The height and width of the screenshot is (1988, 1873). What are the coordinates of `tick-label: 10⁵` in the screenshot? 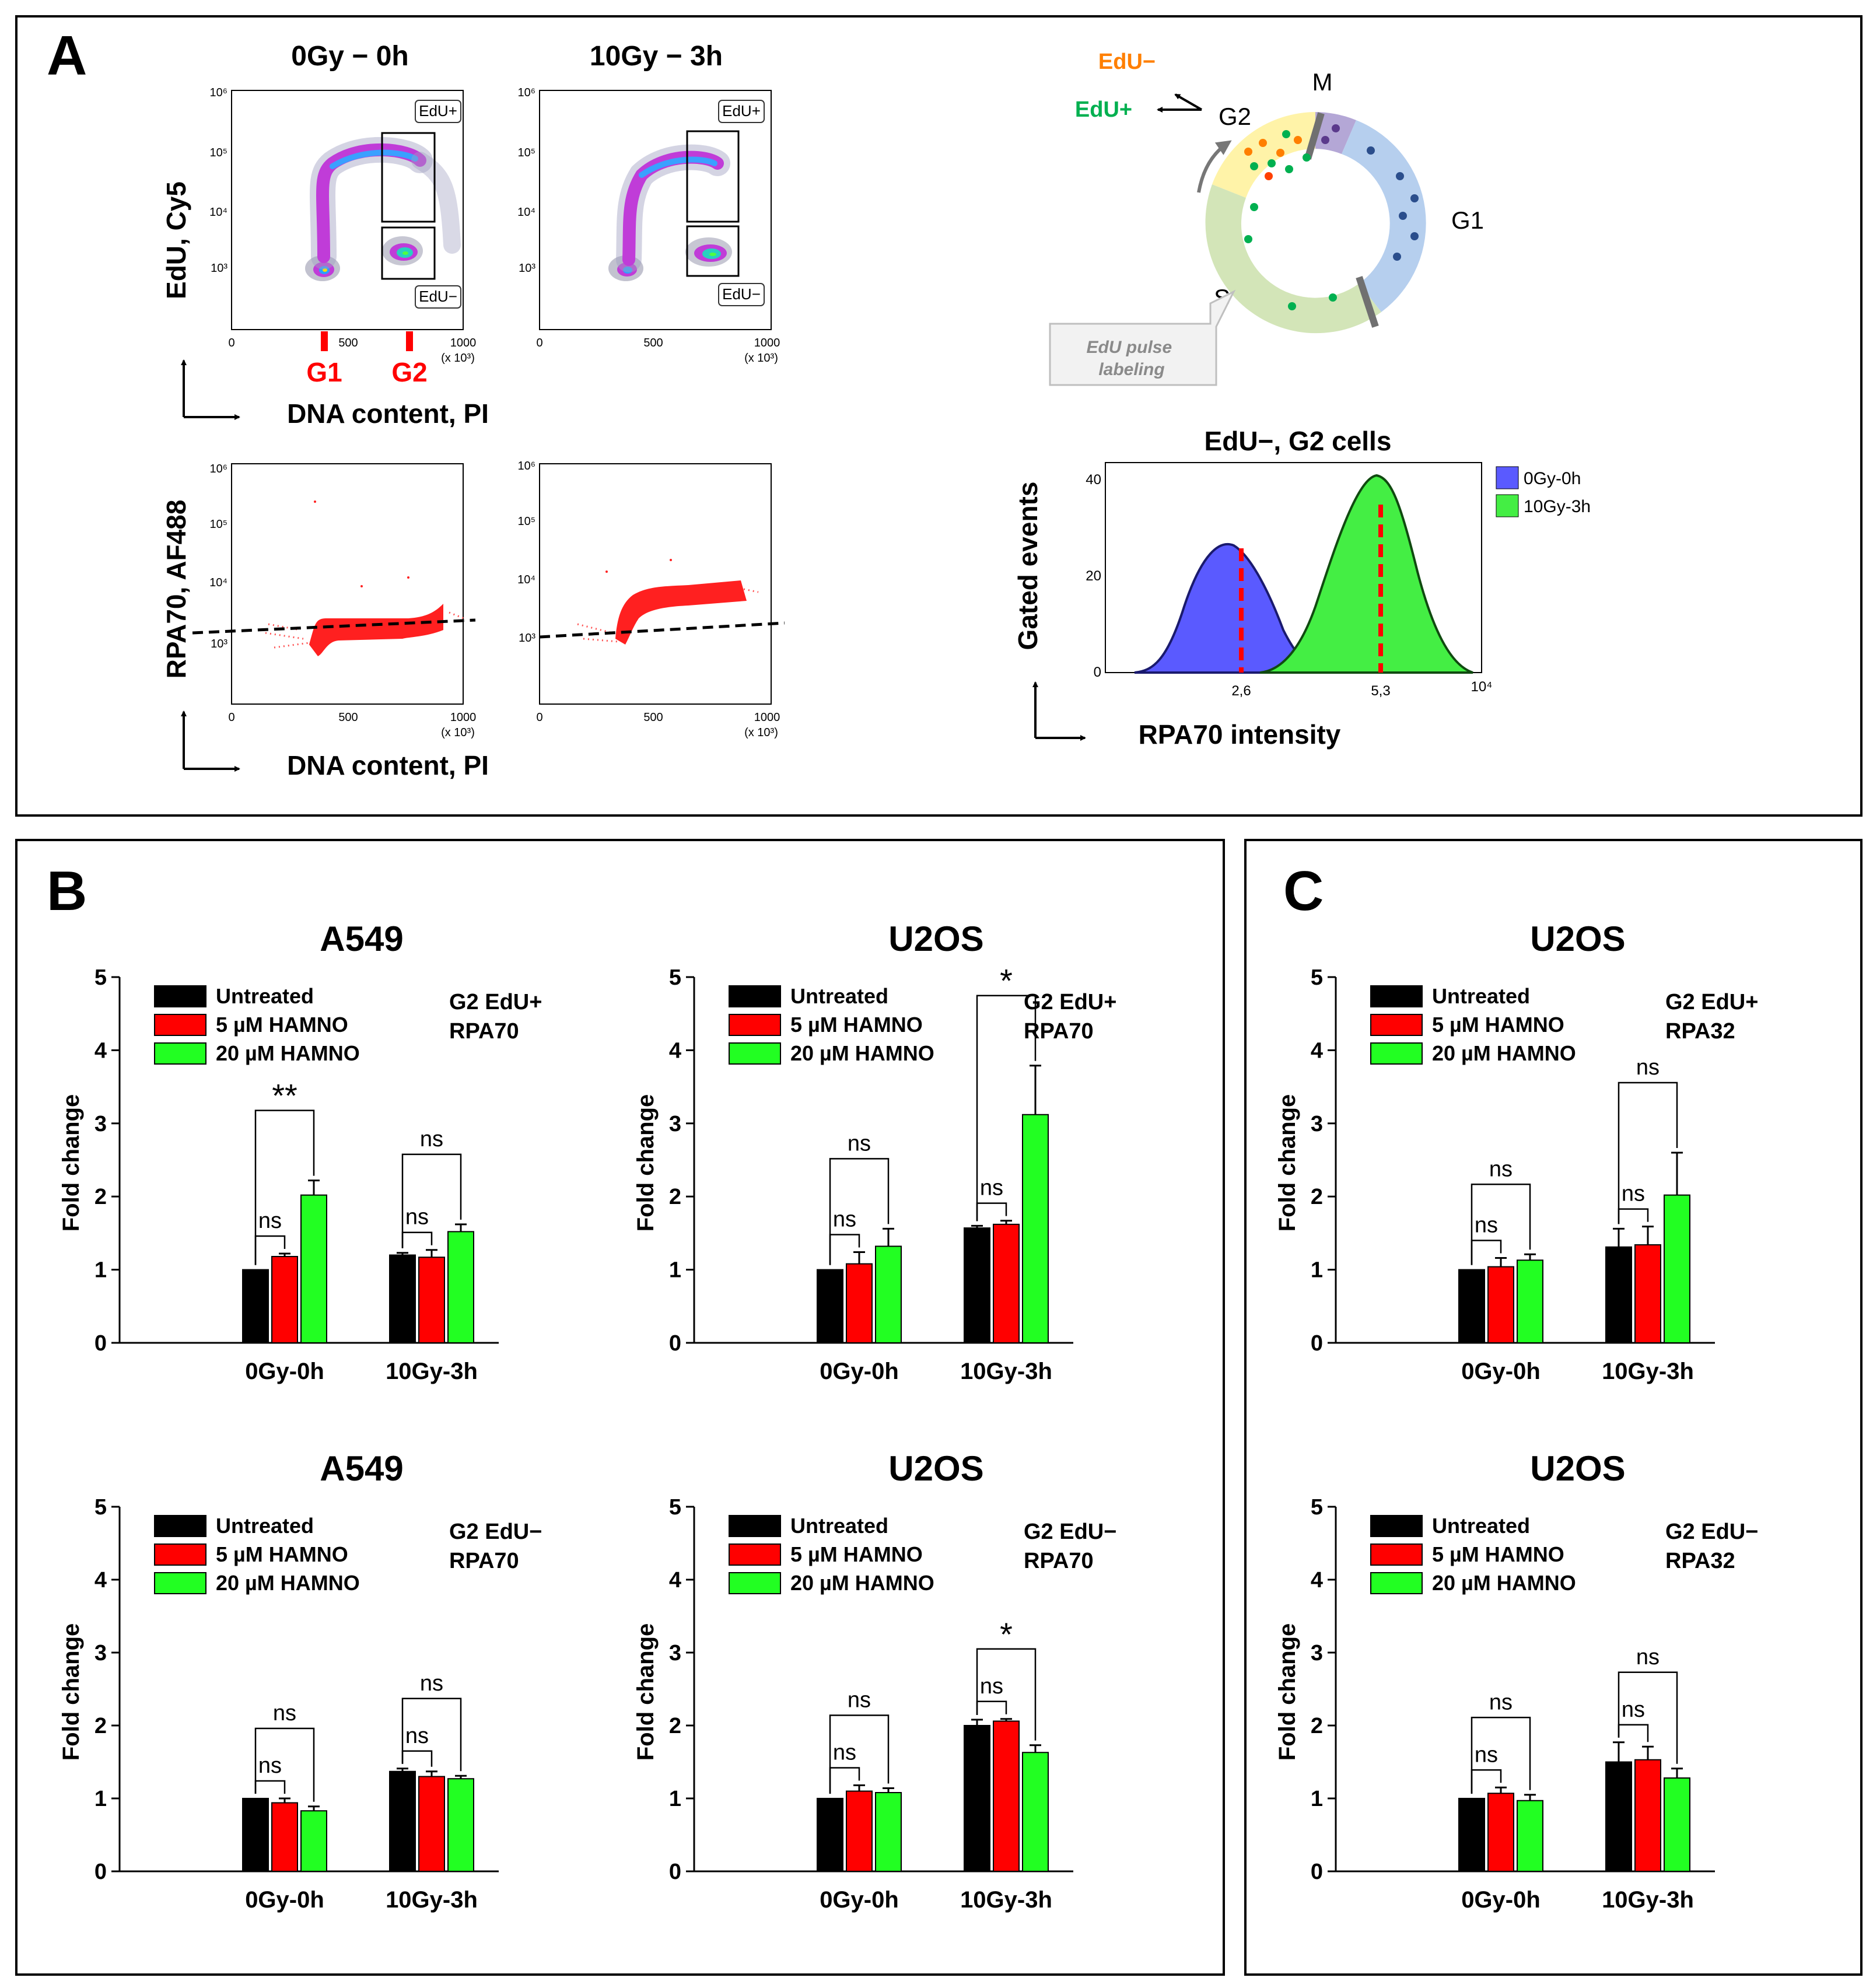 It's located at (526, 152).